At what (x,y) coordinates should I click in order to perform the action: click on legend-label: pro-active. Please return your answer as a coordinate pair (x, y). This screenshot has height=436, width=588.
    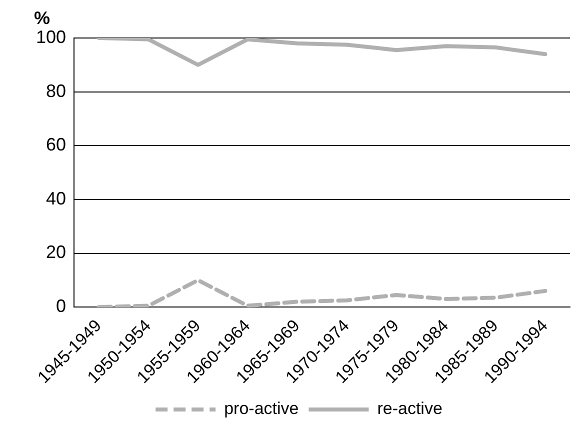
    Looking at the image, I should click on (261, 408).